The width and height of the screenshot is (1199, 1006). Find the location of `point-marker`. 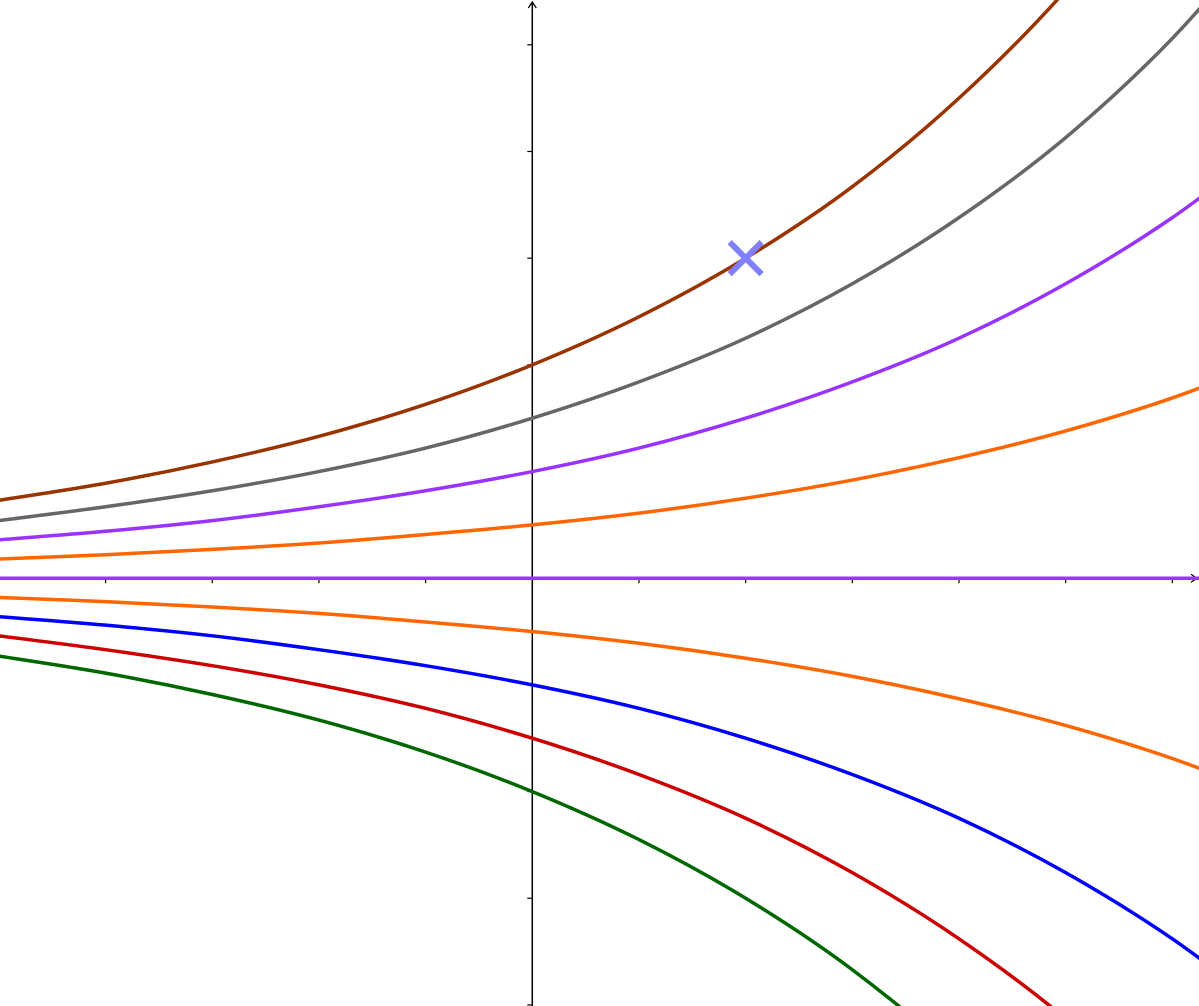

point-marker is located at coordinates (745, 258).